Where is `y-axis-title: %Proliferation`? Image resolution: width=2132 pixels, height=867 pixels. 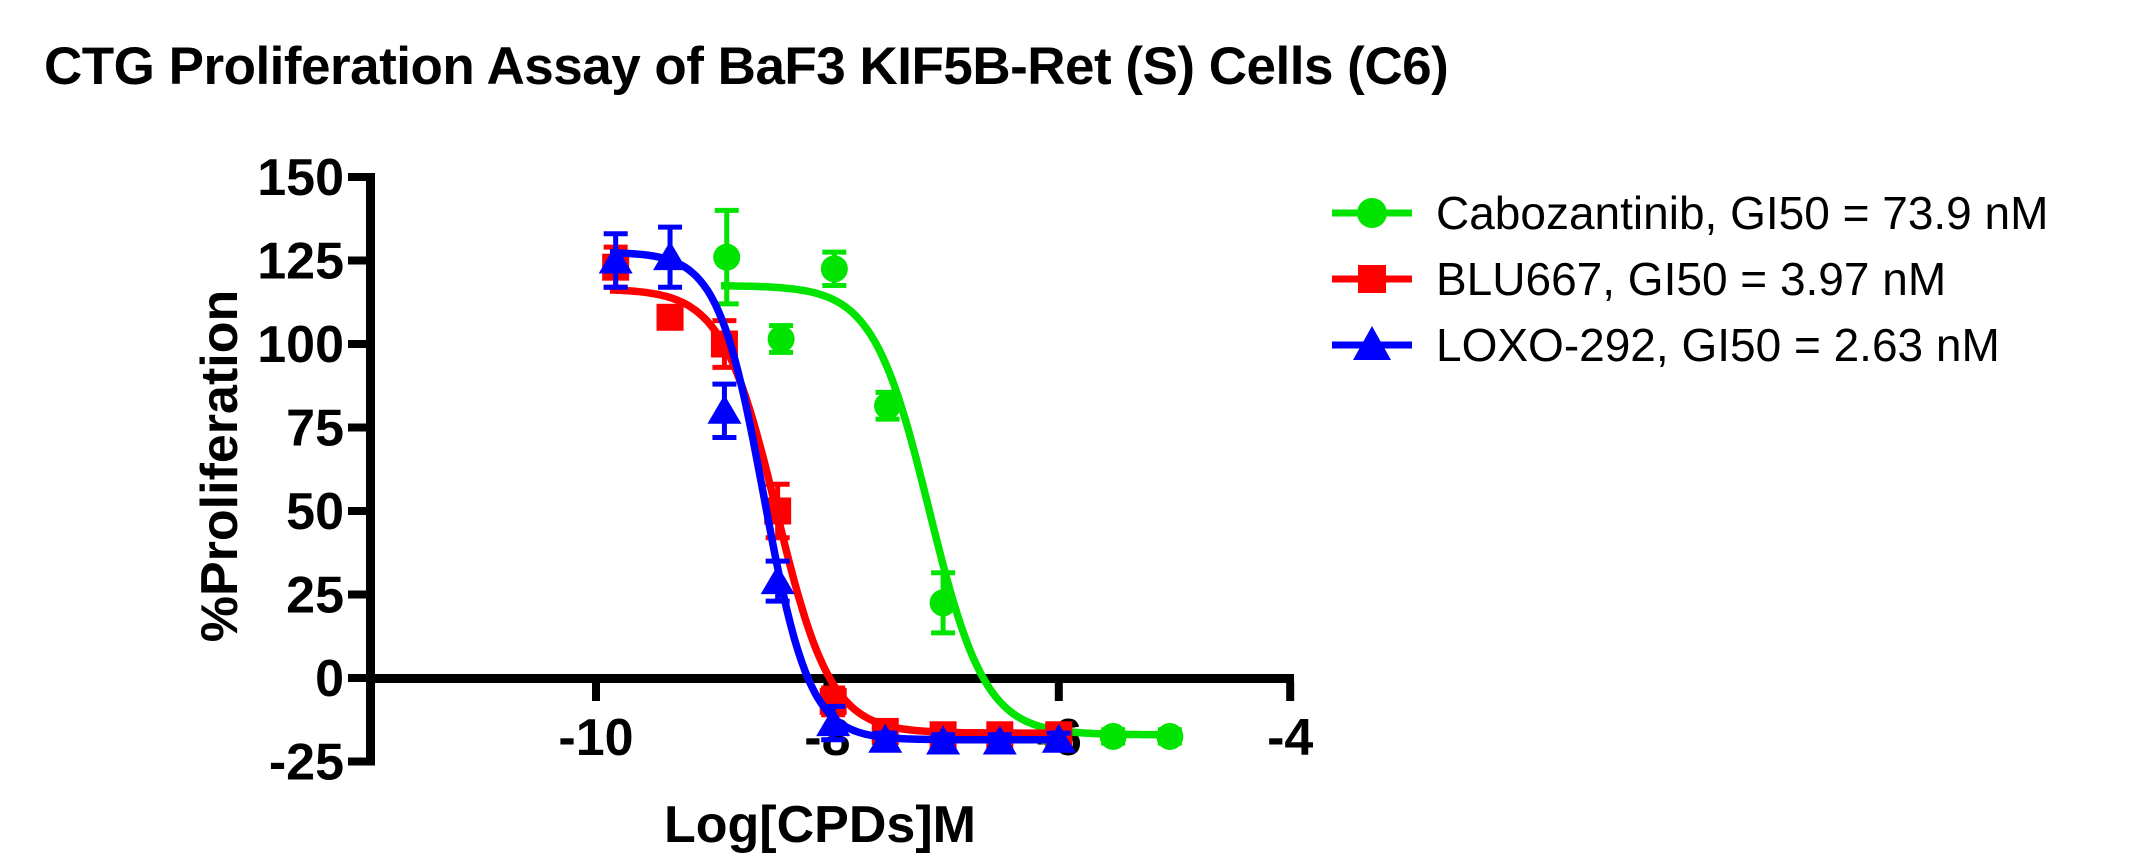
y-axis-title: %Proliferation is located at coordinates (220, 466).